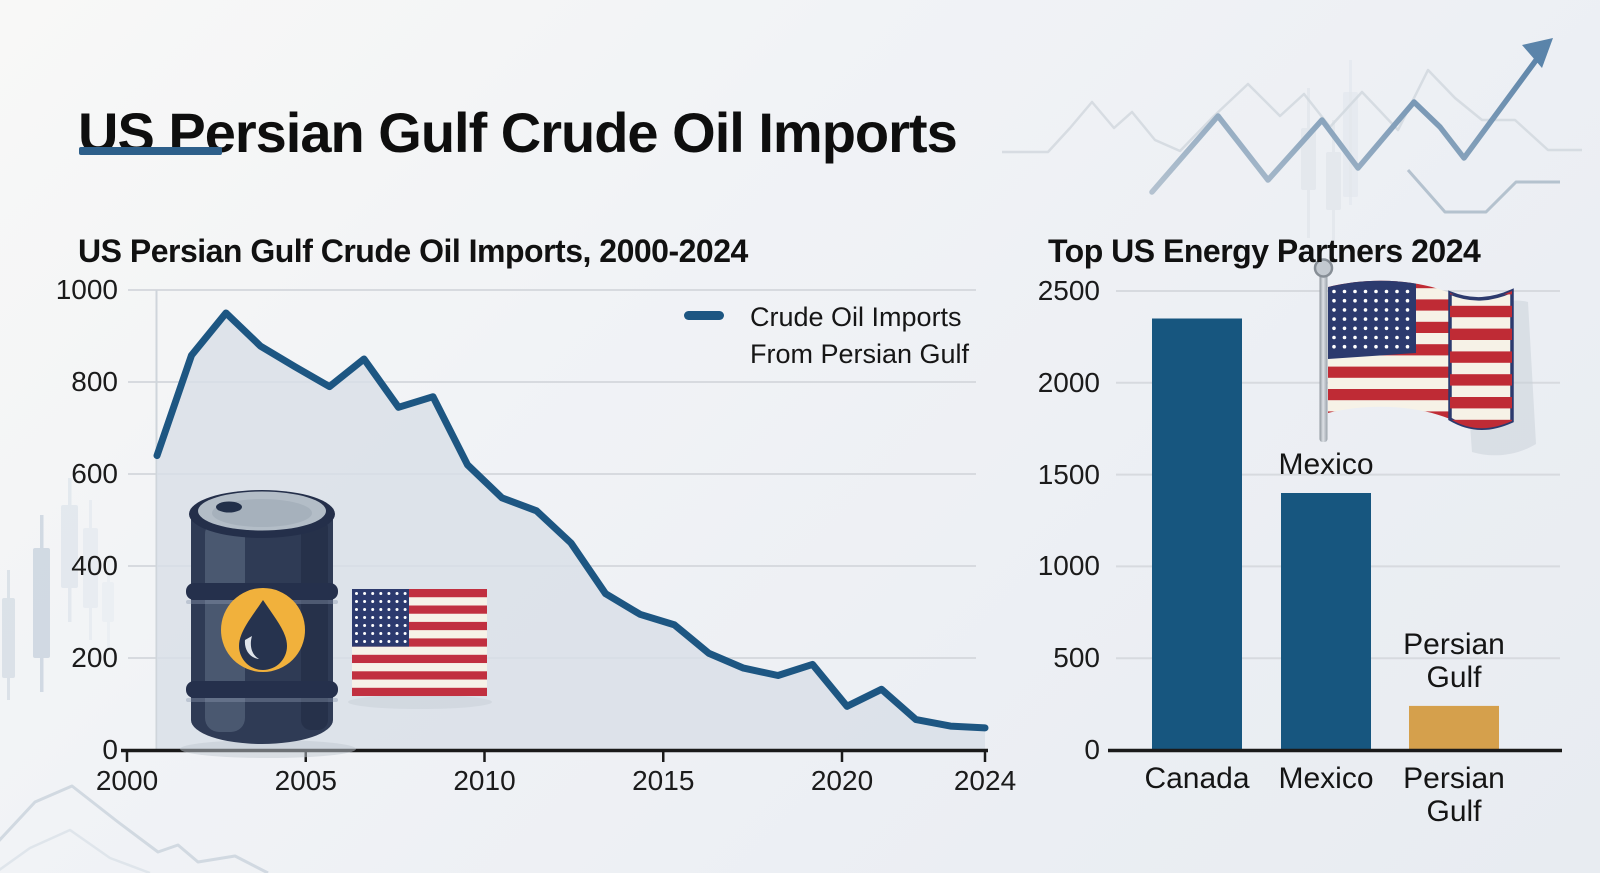 Image resolution: width=1600 pixels, height=873 pixels. Describe the element at coordinates (94, 381) in the screenshot. I see `line-chart-ytick-800: 800` at that location.